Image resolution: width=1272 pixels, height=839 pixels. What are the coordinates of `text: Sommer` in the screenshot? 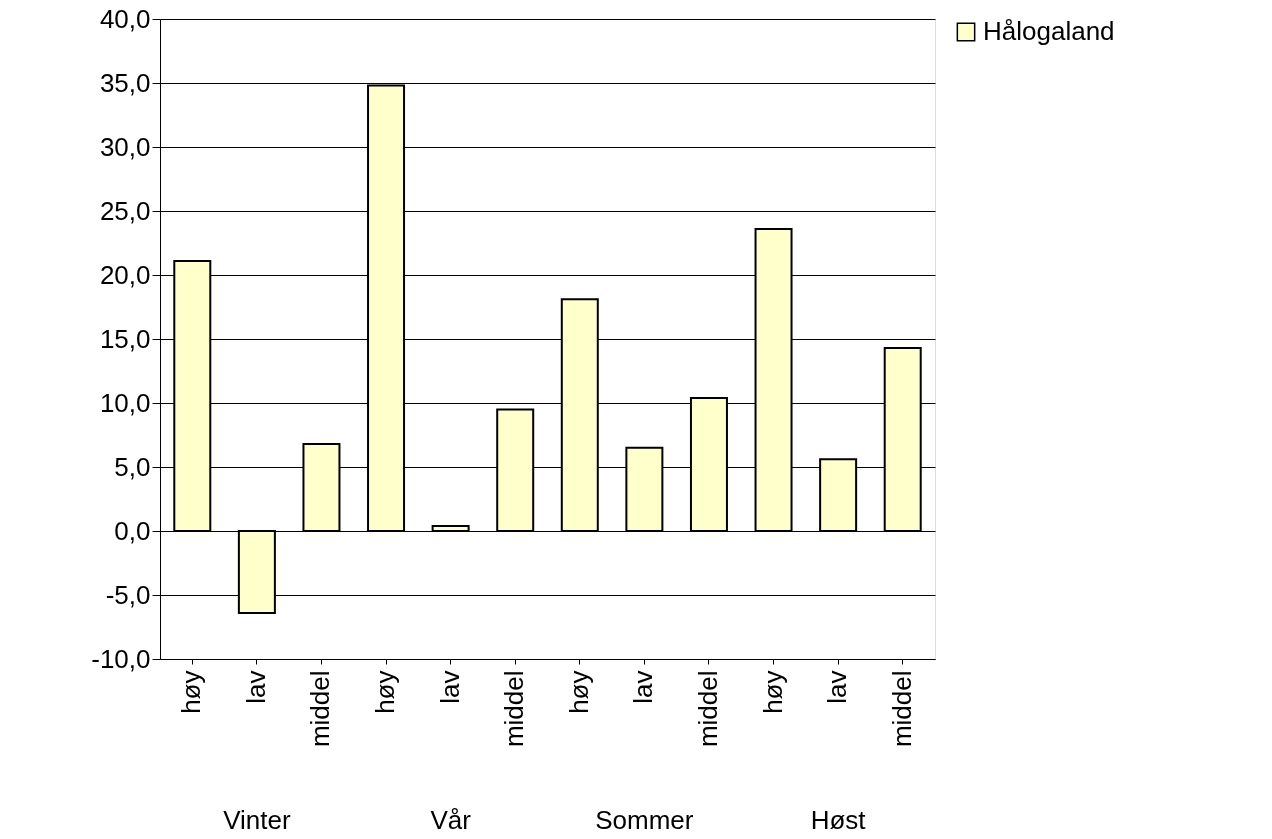 It's located at (644, 820).